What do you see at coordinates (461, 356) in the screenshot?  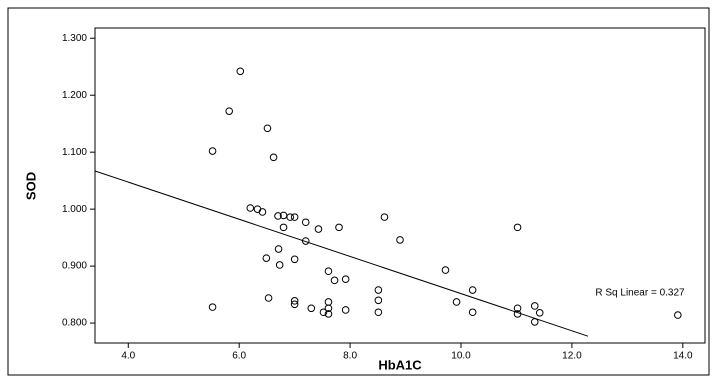 I see `x-tick-label: 10.0` at bounding box center [461, 356].